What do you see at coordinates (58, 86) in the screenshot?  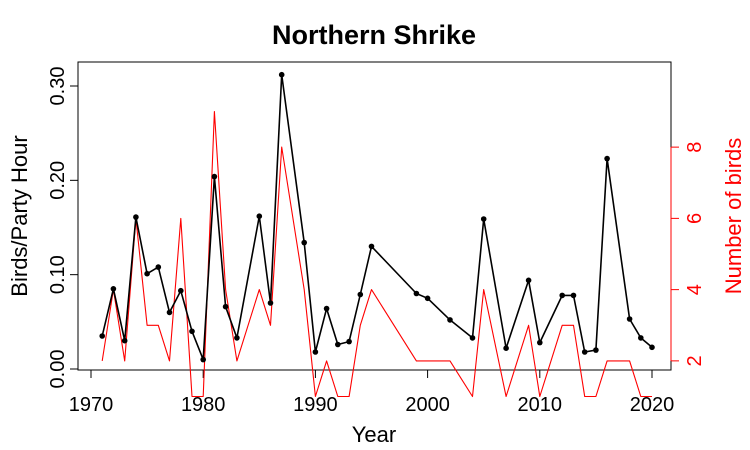 I see `y-tick-label: 0.30` at bounding box center [58, 86].